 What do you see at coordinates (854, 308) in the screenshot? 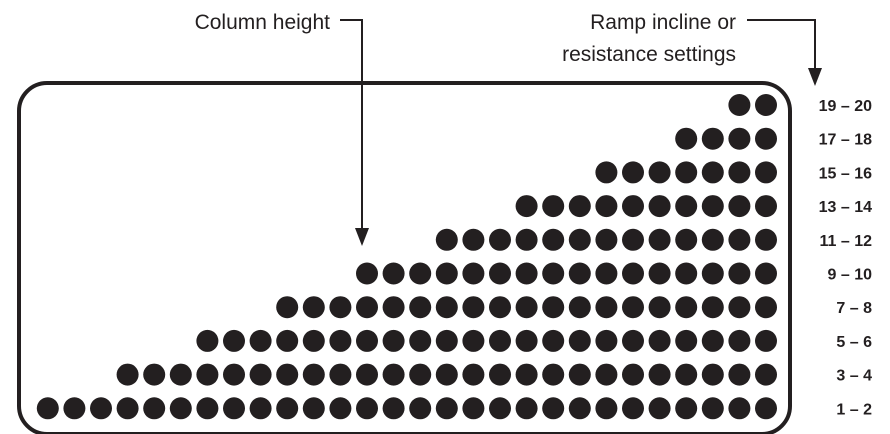
I see `setting-label: 7 – 8` at bounding box center [854, 308].